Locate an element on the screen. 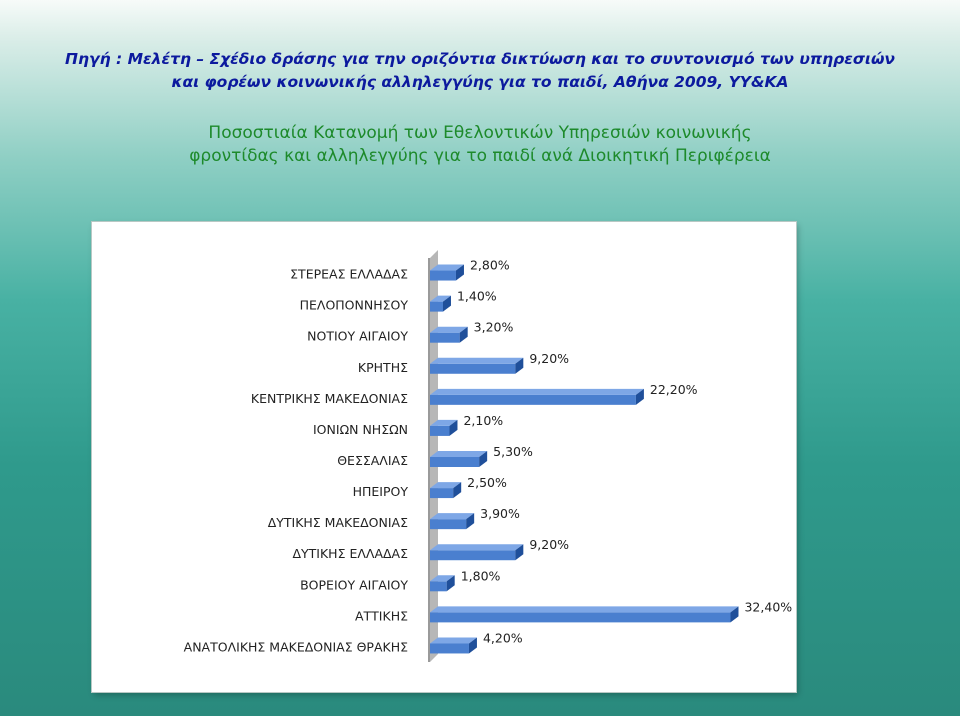  axis-line is located at coordinates (429, 460).